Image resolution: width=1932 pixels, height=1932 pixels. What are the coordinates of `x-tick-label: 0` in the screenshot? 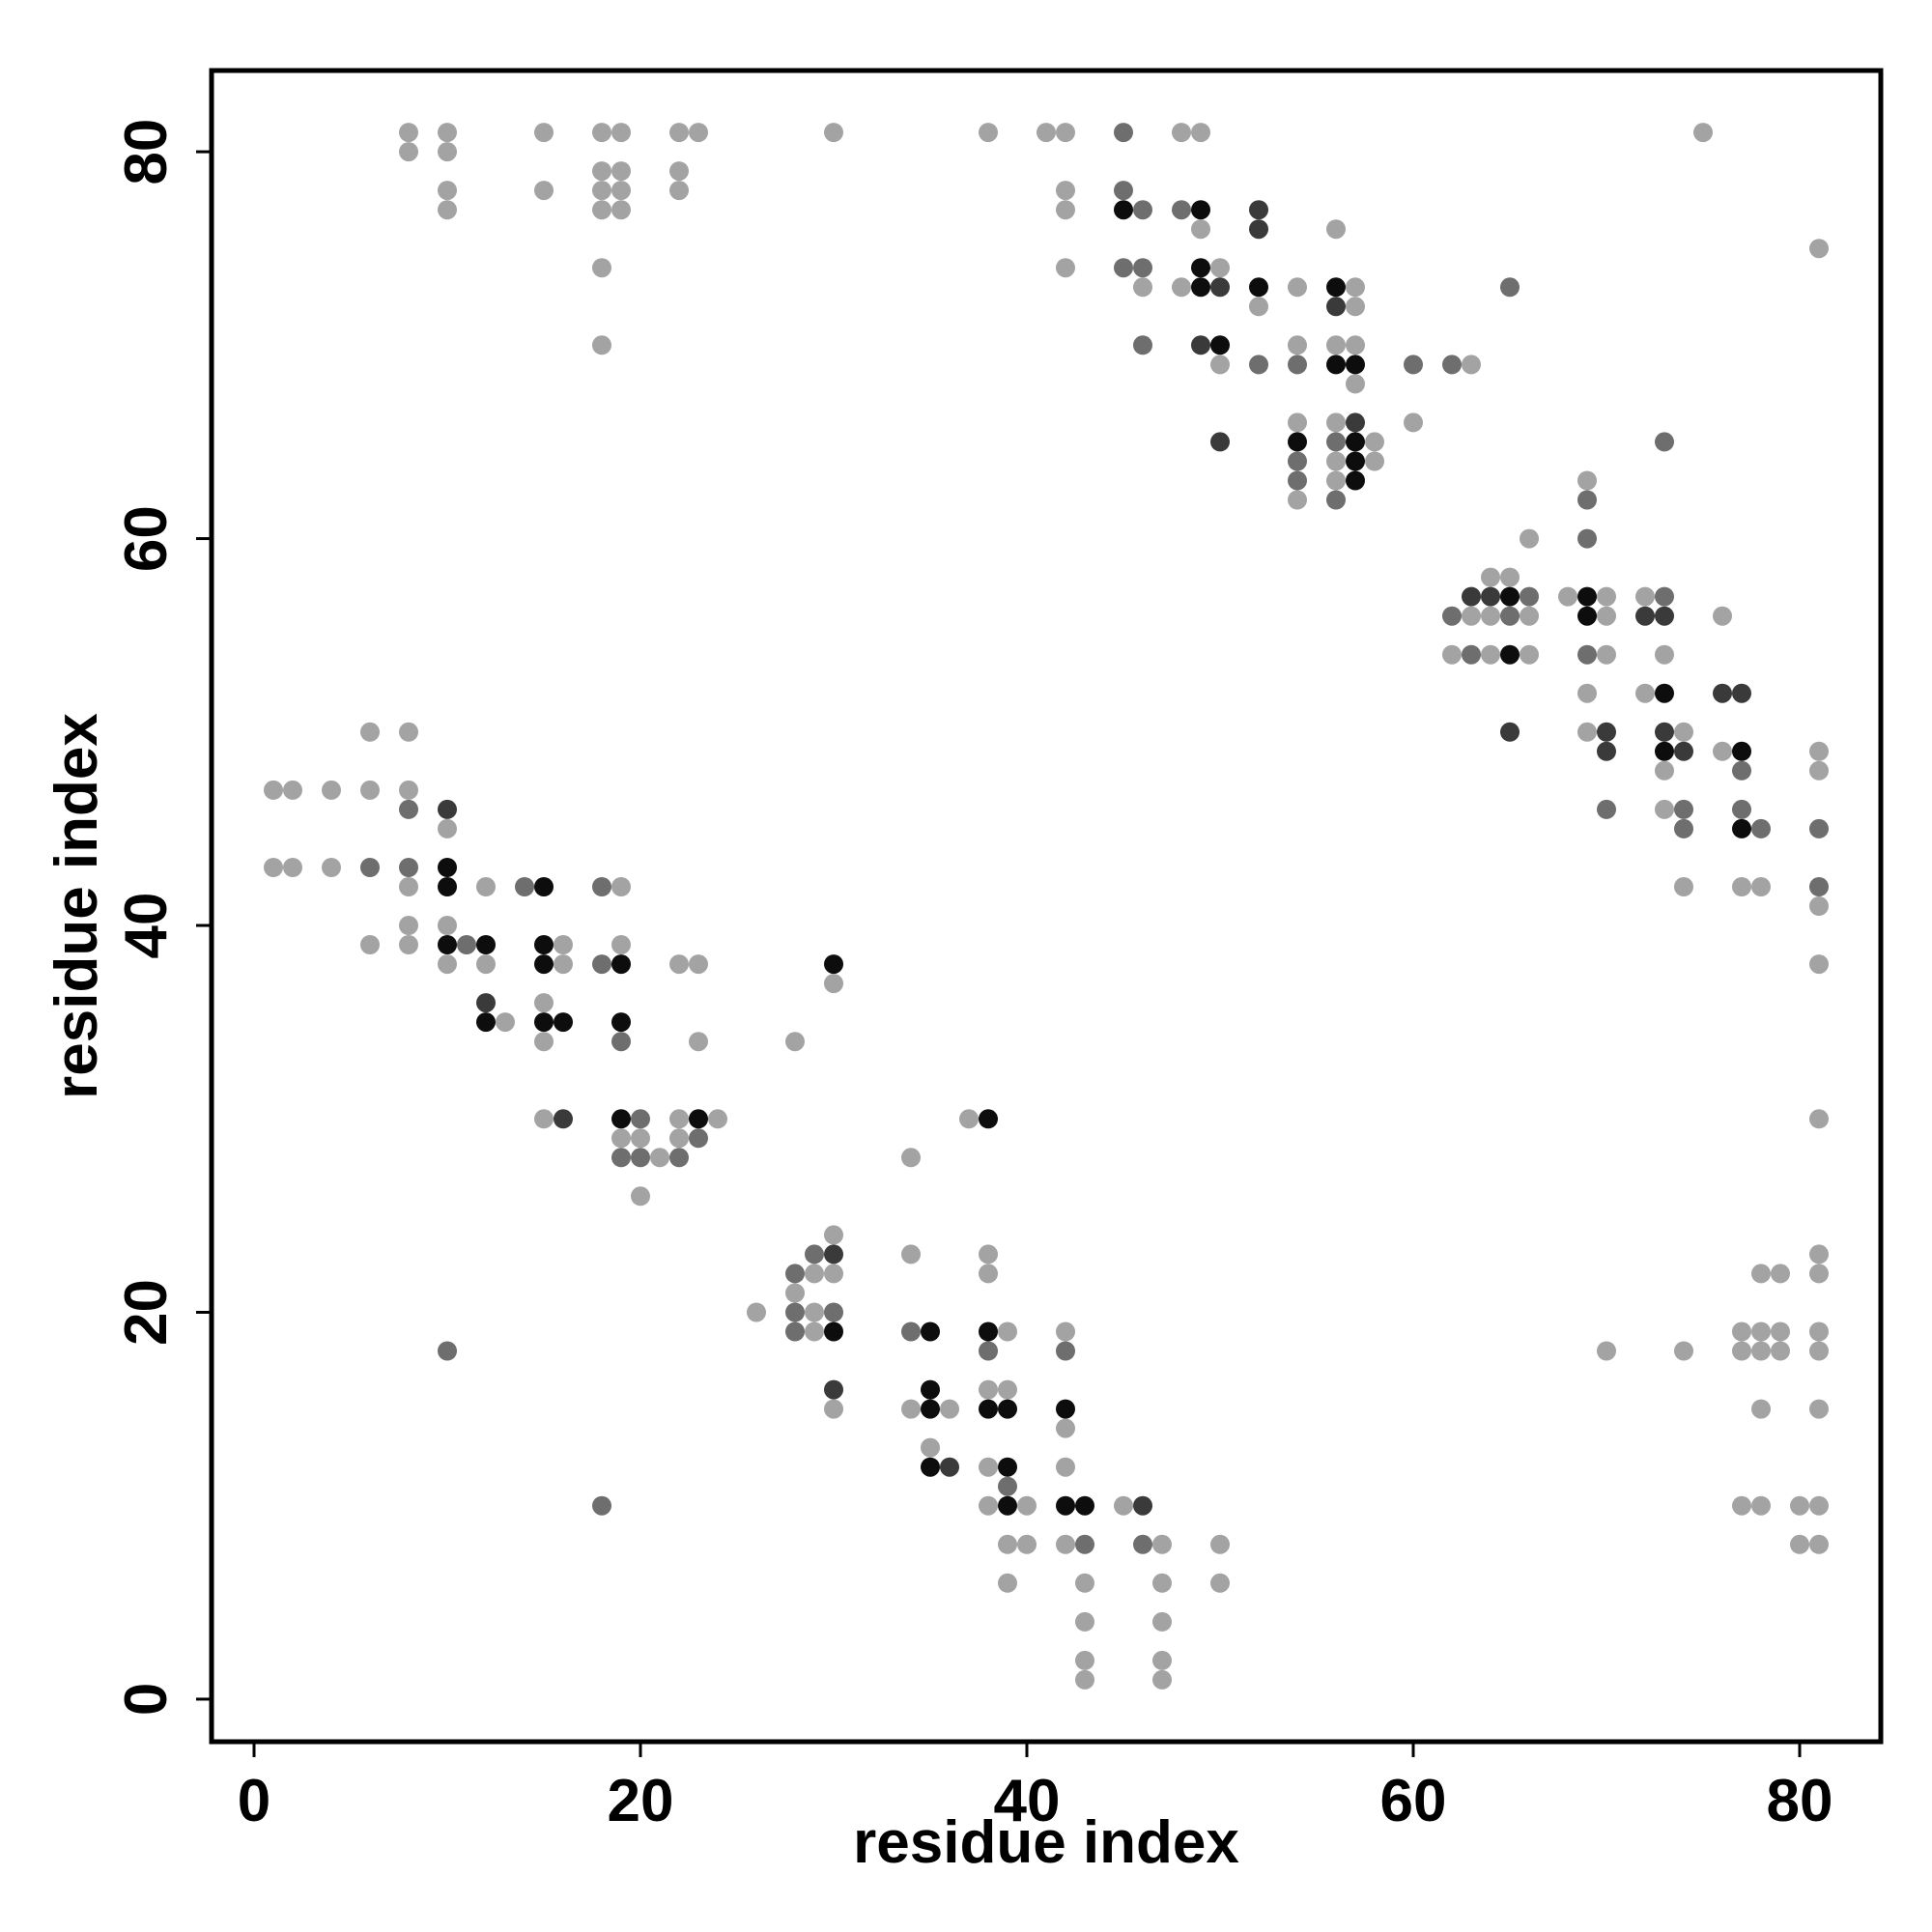 It's located at (254, 1801).